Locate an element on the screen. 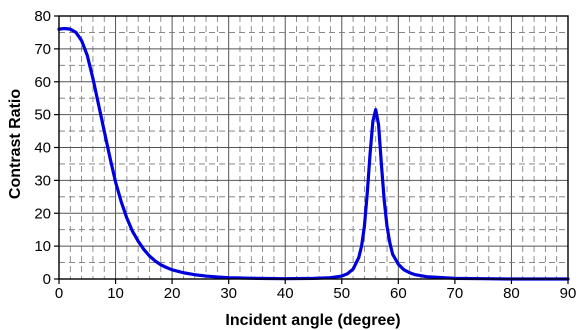 Image resolution: width=579 pixels, height=330 pixels. y-tick-label: 50 is located at coordinates (42, 115).